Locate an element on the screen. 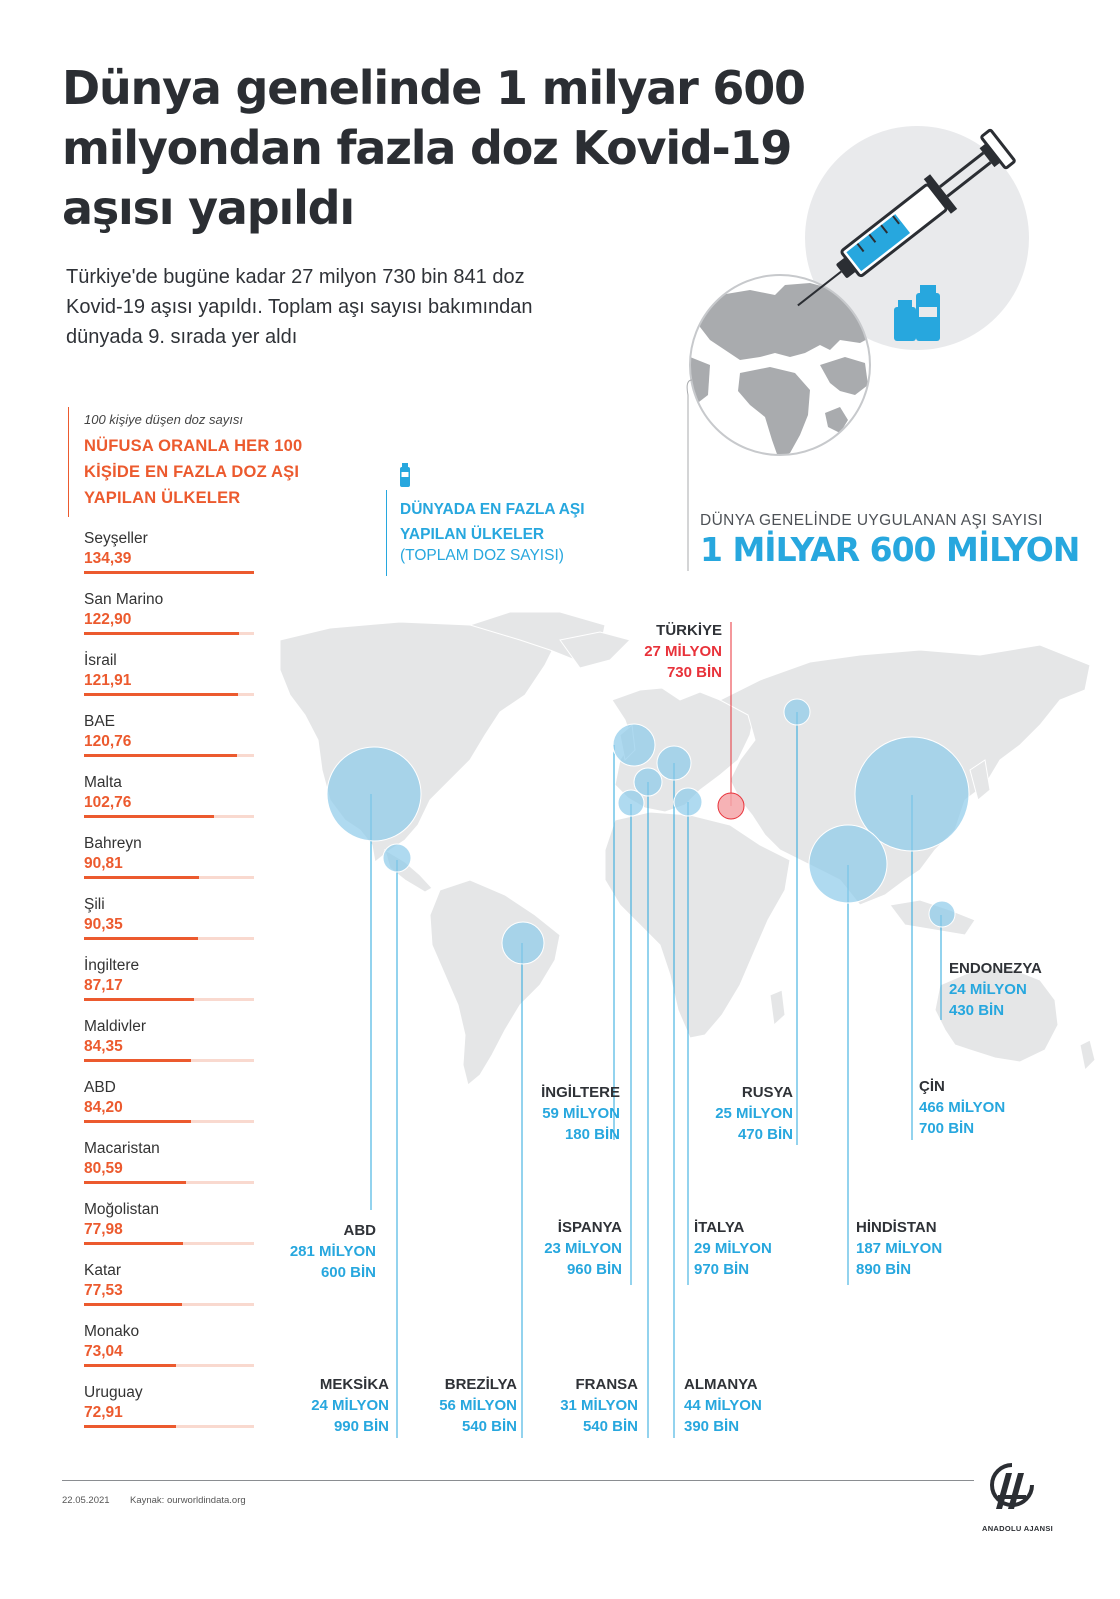 This screenshot has width=1120, height=1599. label-rusya-line2: 470 BİN is located at coordinates (765, 1134).